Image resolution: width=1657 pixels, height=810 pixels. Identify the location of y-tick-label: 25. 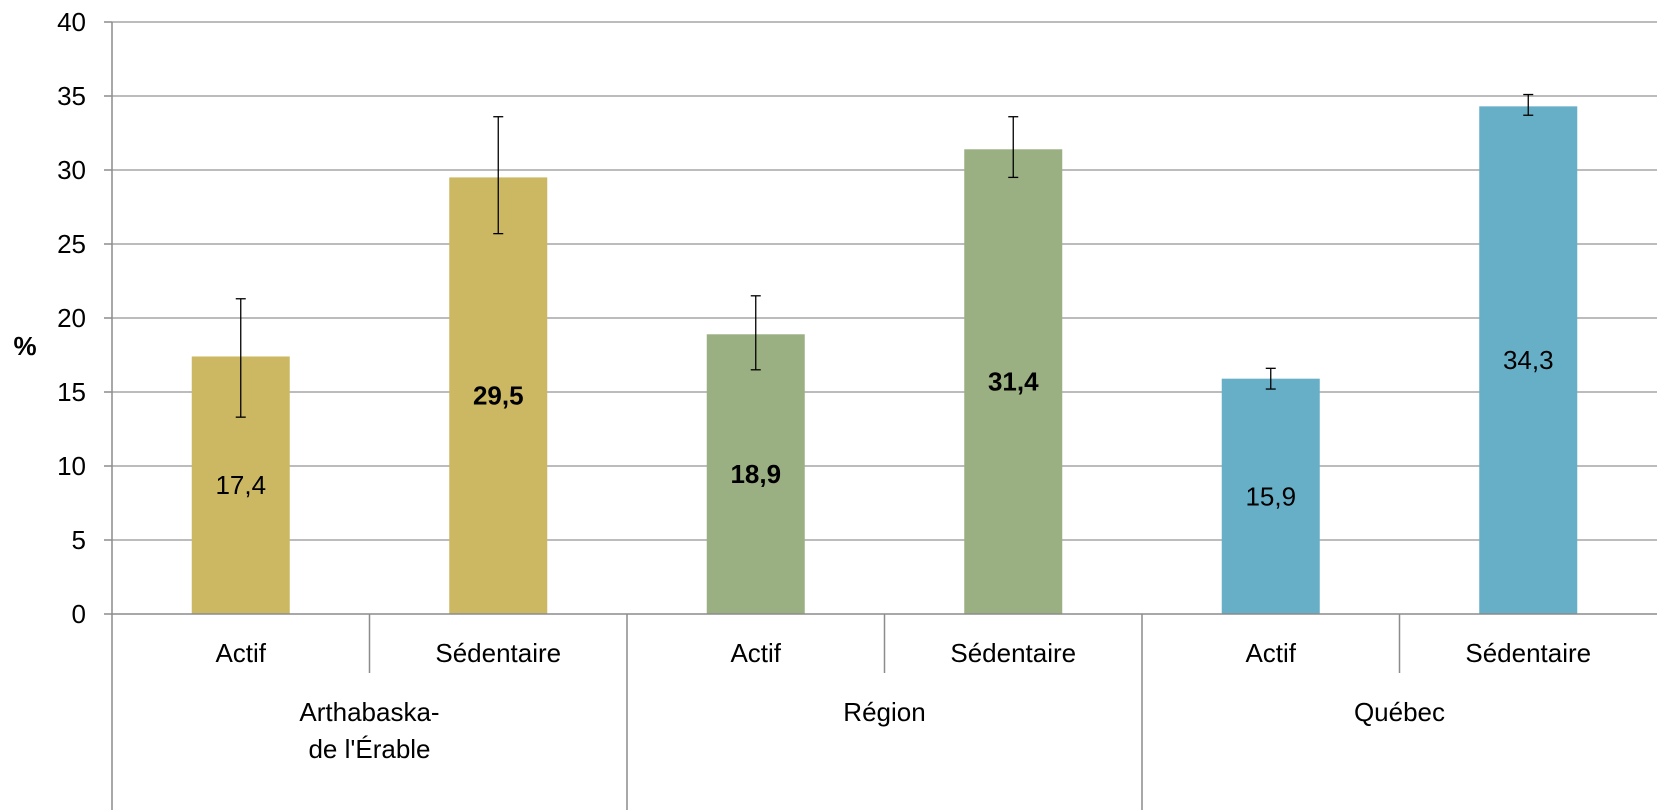
(71, 244).